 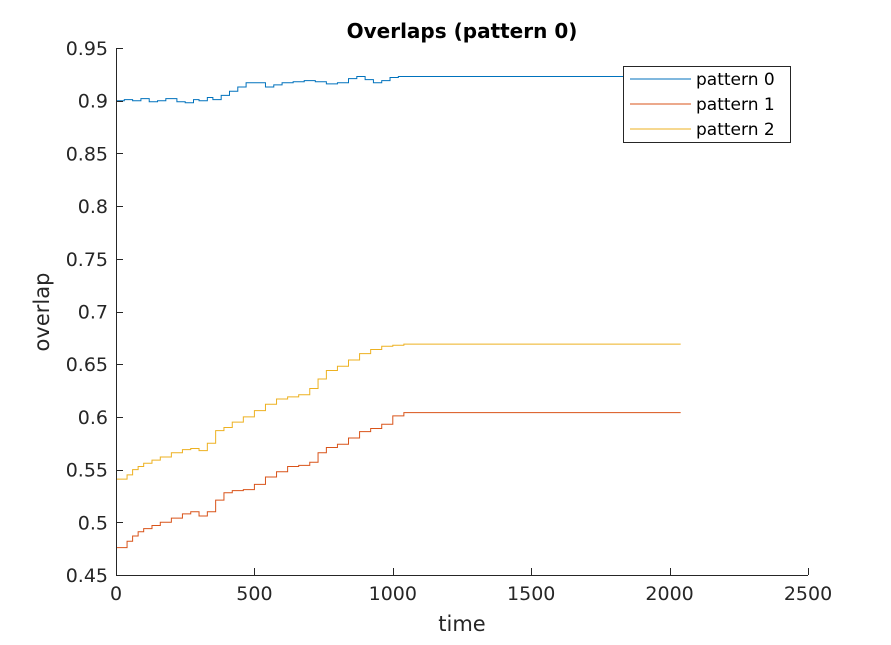 I want to click on x-tick-label: 0, so click(x=116, y=594).